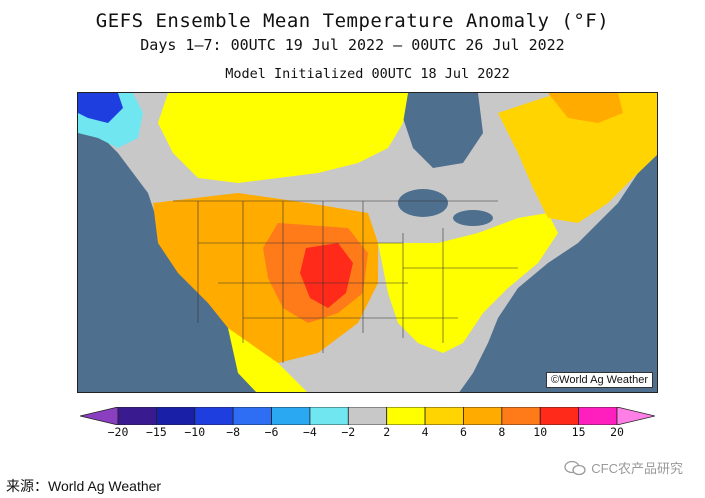 The height and width of the screenshot is (498, 705). Describe the element at coordinates (387, 432) in the screenshot. I see `legend-tick-label: 2` at that location.